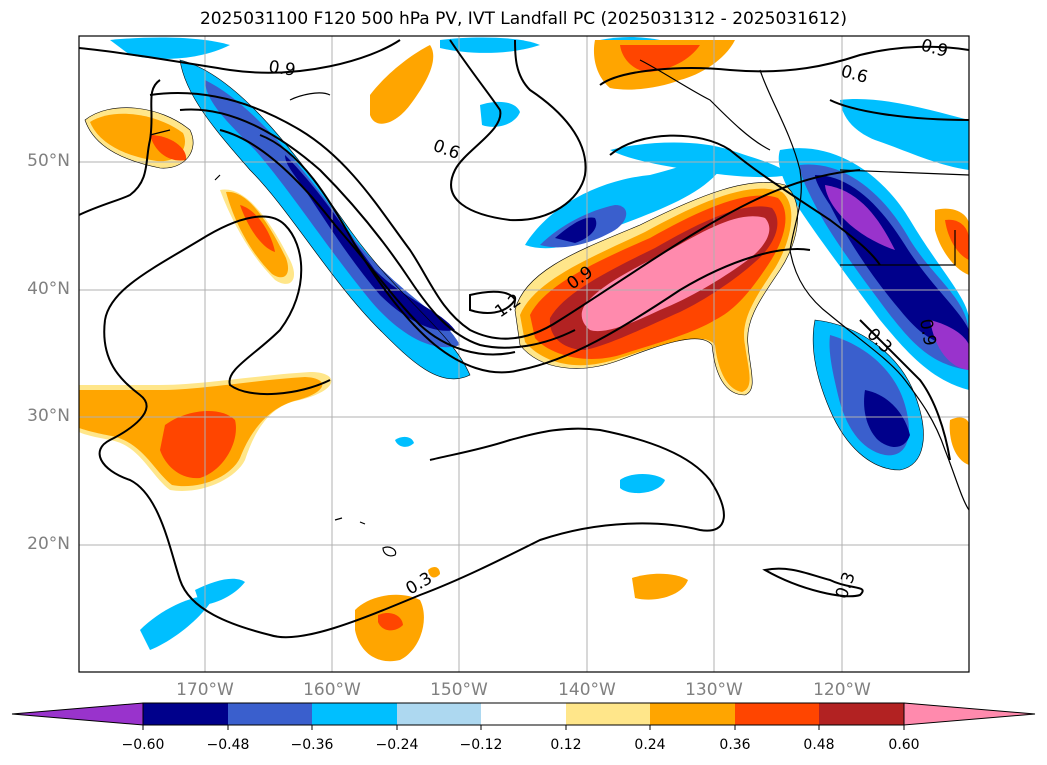 The height and width of the screenshot is (765, 1047). Describe the element at coordinates (312, 745) in the screenshot. I see `colorbar-tick-label: −0.36` at that location.